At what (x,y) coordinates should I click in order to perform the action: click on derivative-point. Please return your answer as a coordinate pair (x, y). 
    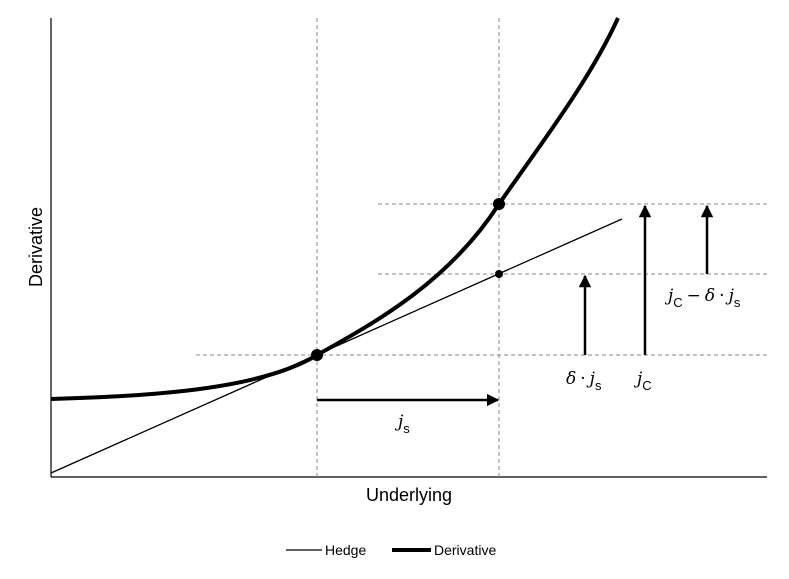
    Looking at the image, I should click on (499, 204).